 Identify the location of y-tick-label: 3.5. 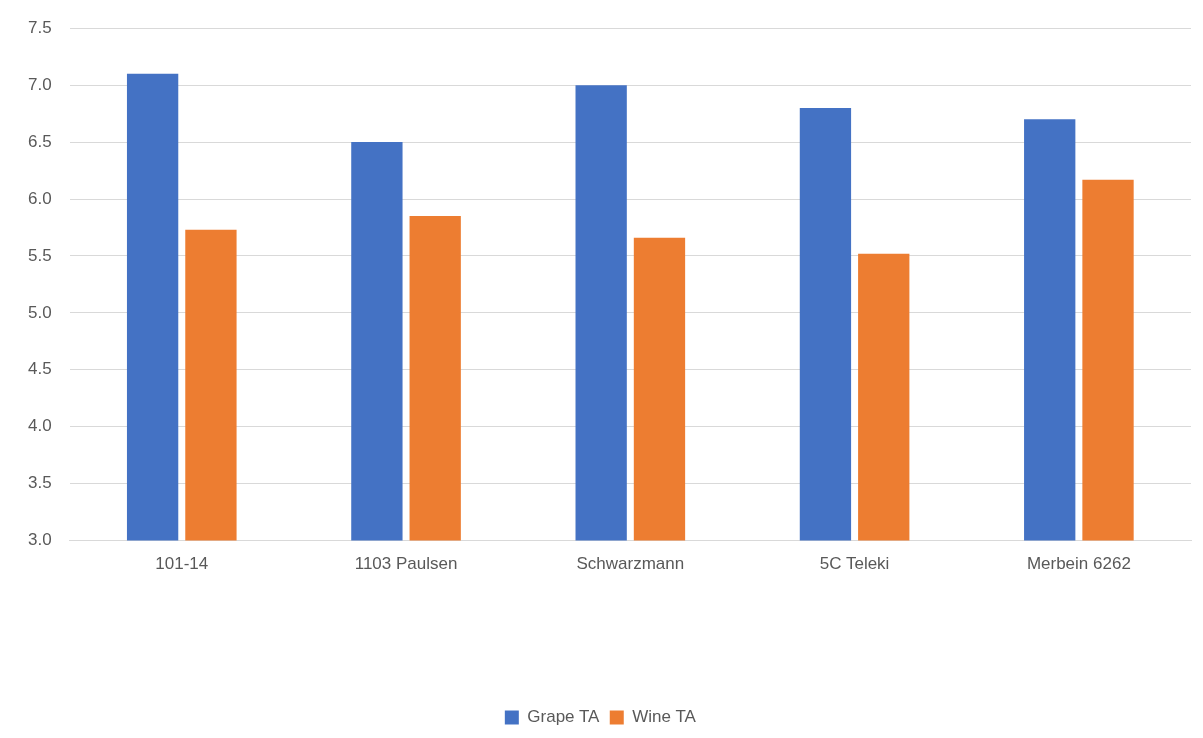
(39, 483).